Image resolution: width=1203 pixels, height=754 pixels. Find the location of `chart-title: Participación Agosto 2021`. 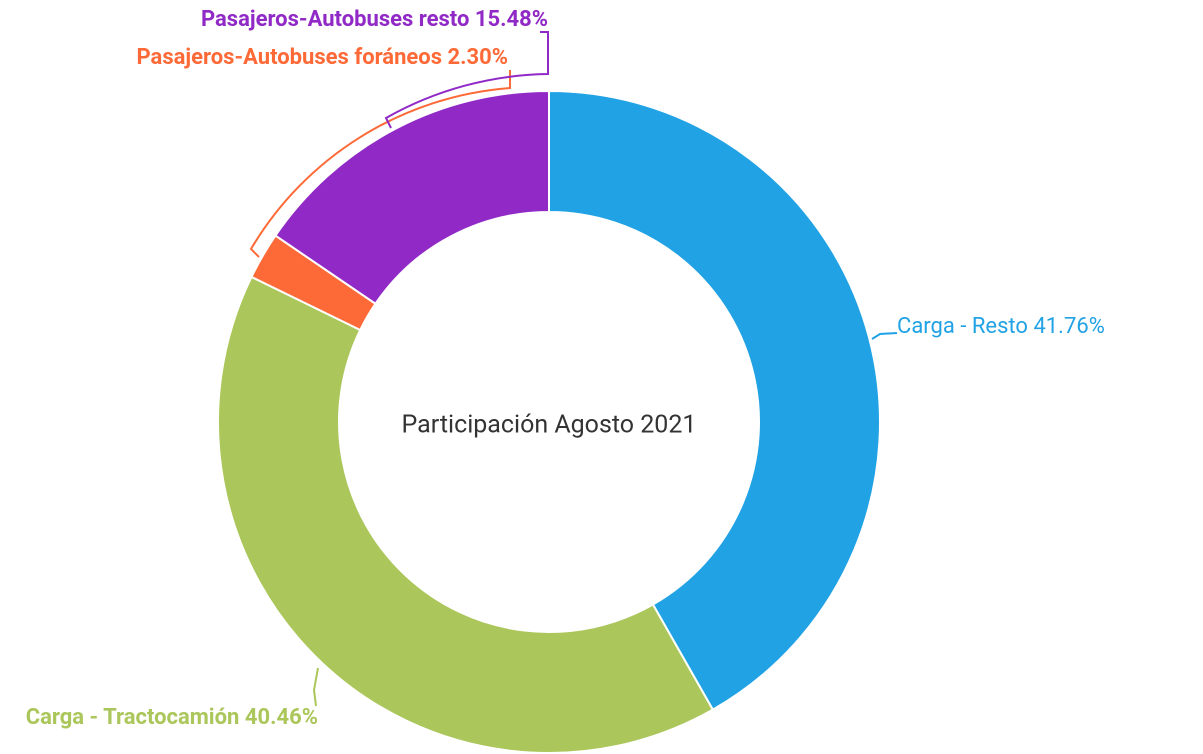

chart-title: Participación Agosto 2021 is located at coordinates (549, 425).